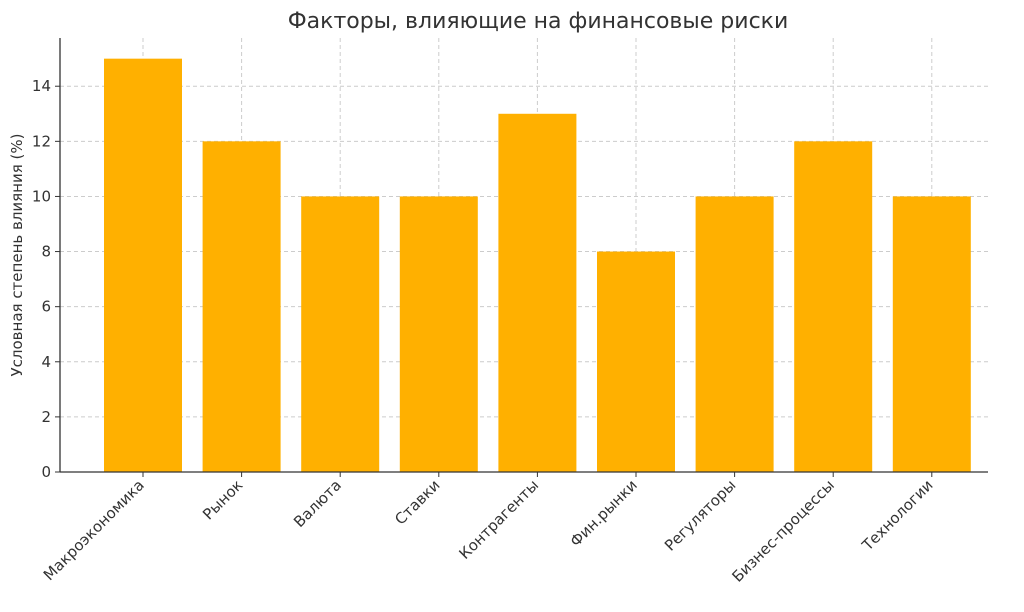  What do you see at coordinates (603, 513) in the screenshot?
I see `x-tick-label: Фин.рынки` at bounding box center [603, 513].